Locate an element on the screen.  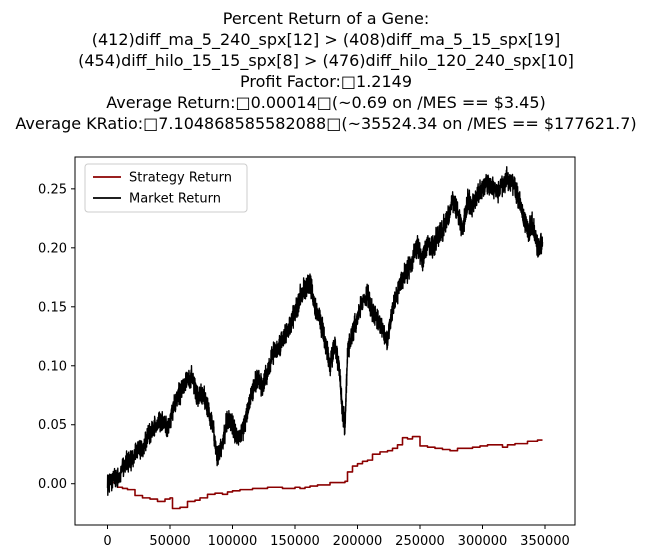
y-tick-label: 0.05 is located at coordinates (52, 425).